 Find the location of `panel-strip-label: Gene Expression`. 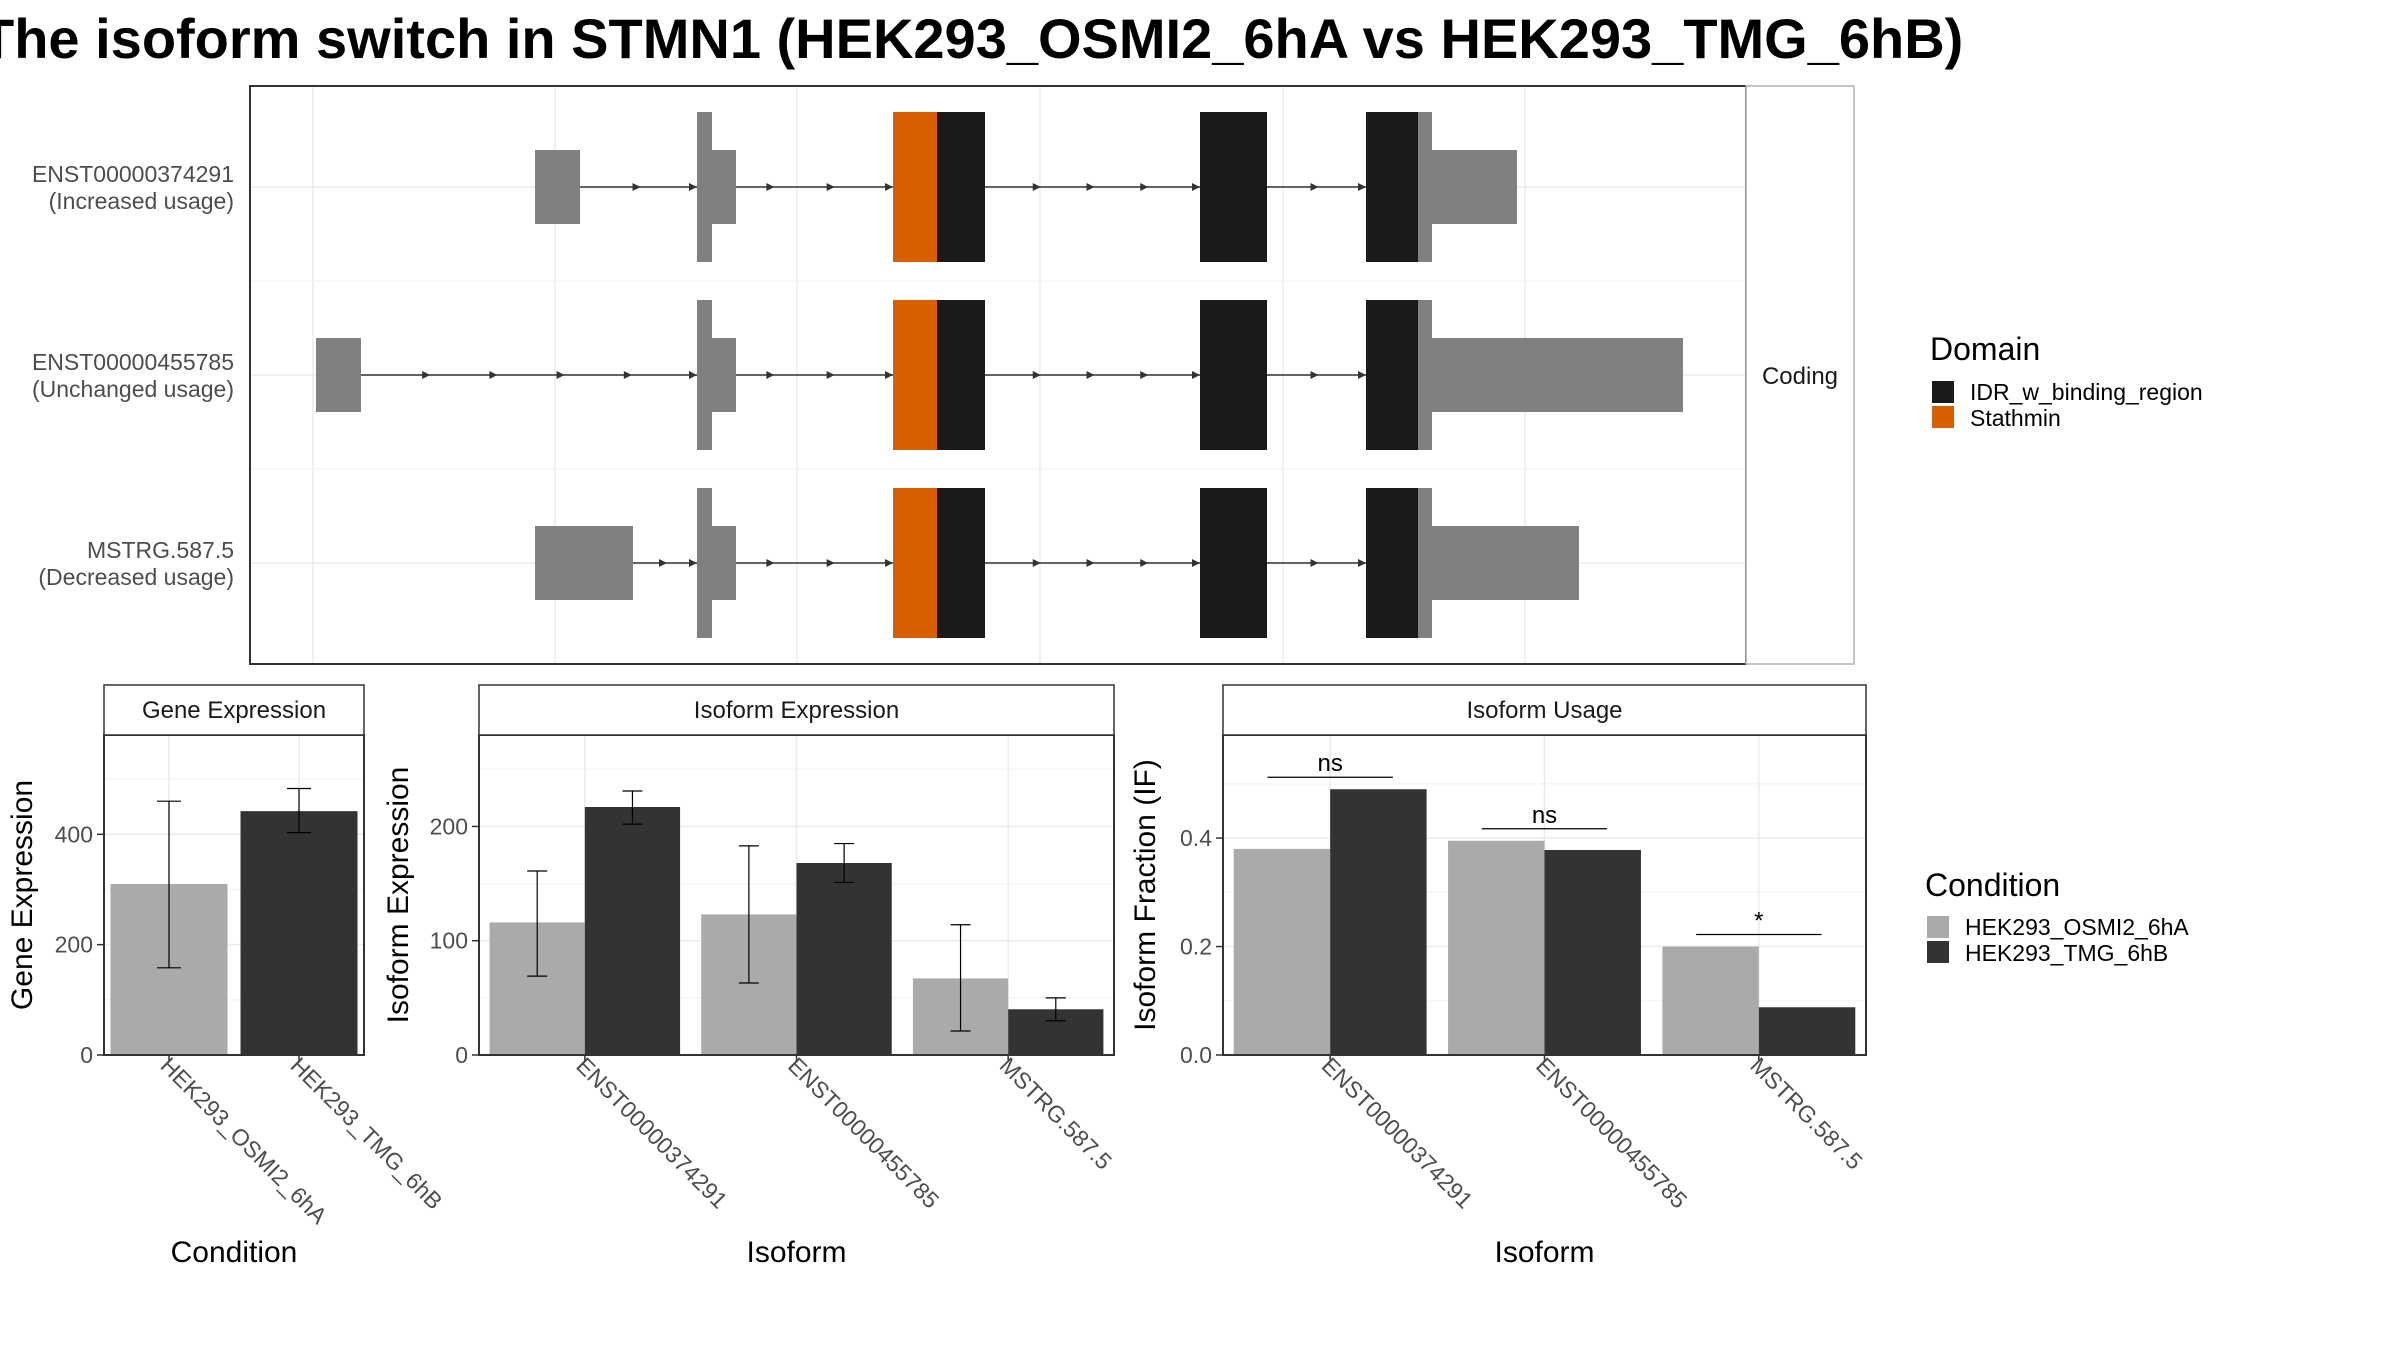

panel-strip-label: Gene Expression is located at coordinates (234, 710).